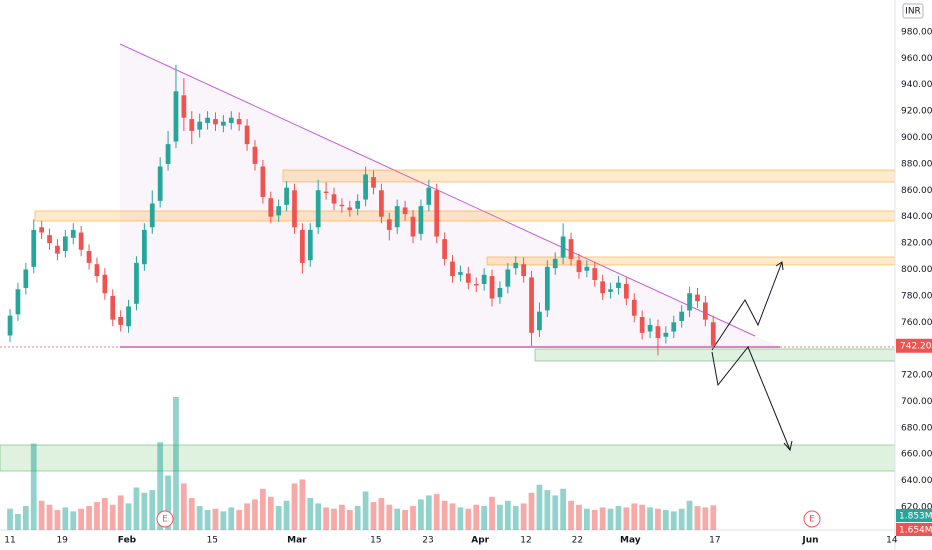 This screenshot has width=932, height=550. I want to click on y-tick-label: 620.00, so click(916, 508).